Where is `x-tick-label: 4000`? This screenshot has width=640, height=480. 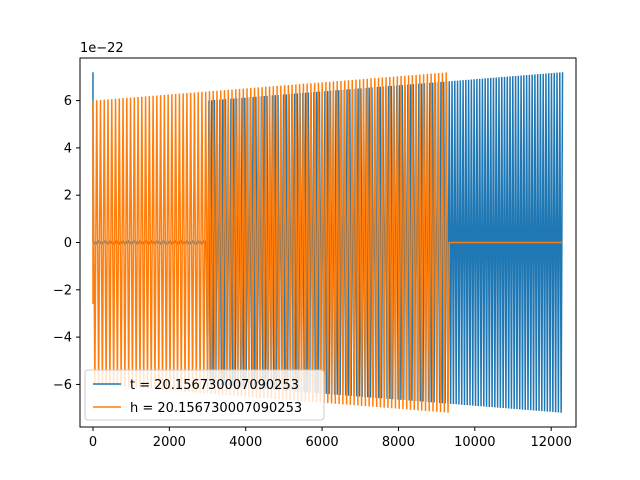
x-tick-label: 4000 is located at coordinates (245, 442).